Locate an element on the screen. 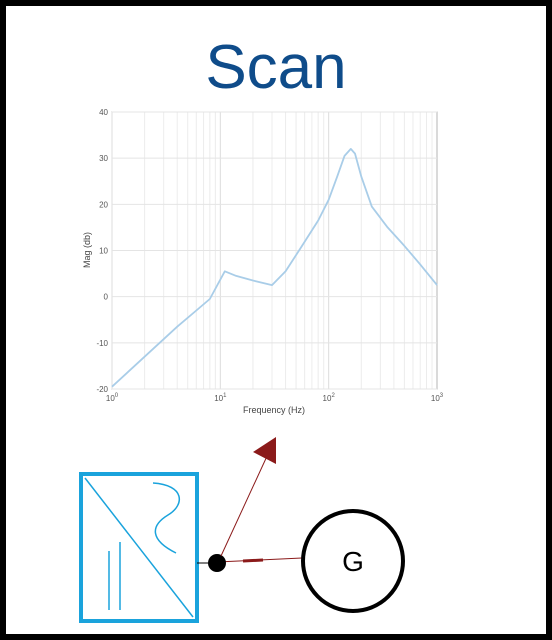  x-tick-labels: 10⁰ 10¹ 10² 10³ is located at coordinates (275, 398).